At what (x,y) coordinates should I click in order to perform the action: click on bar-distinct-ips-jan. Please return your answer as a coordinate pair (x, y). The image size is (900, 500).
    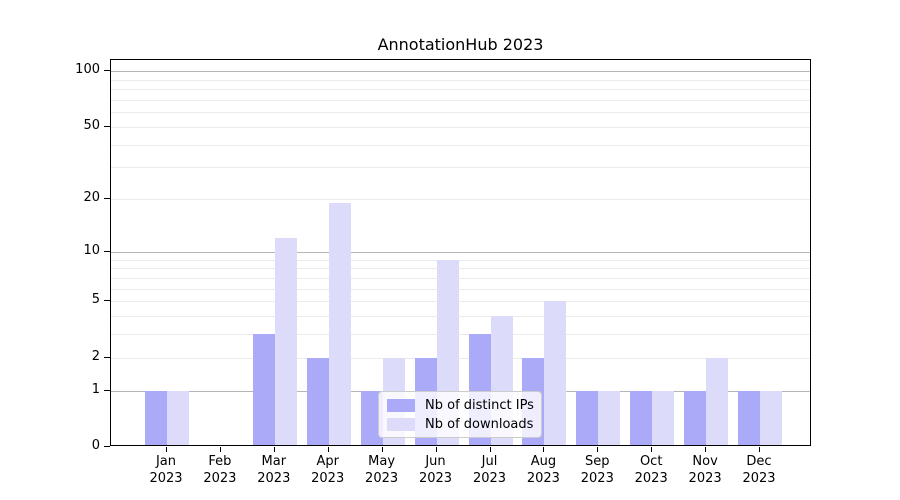
    Looking at the image, I should click on (156, 417).